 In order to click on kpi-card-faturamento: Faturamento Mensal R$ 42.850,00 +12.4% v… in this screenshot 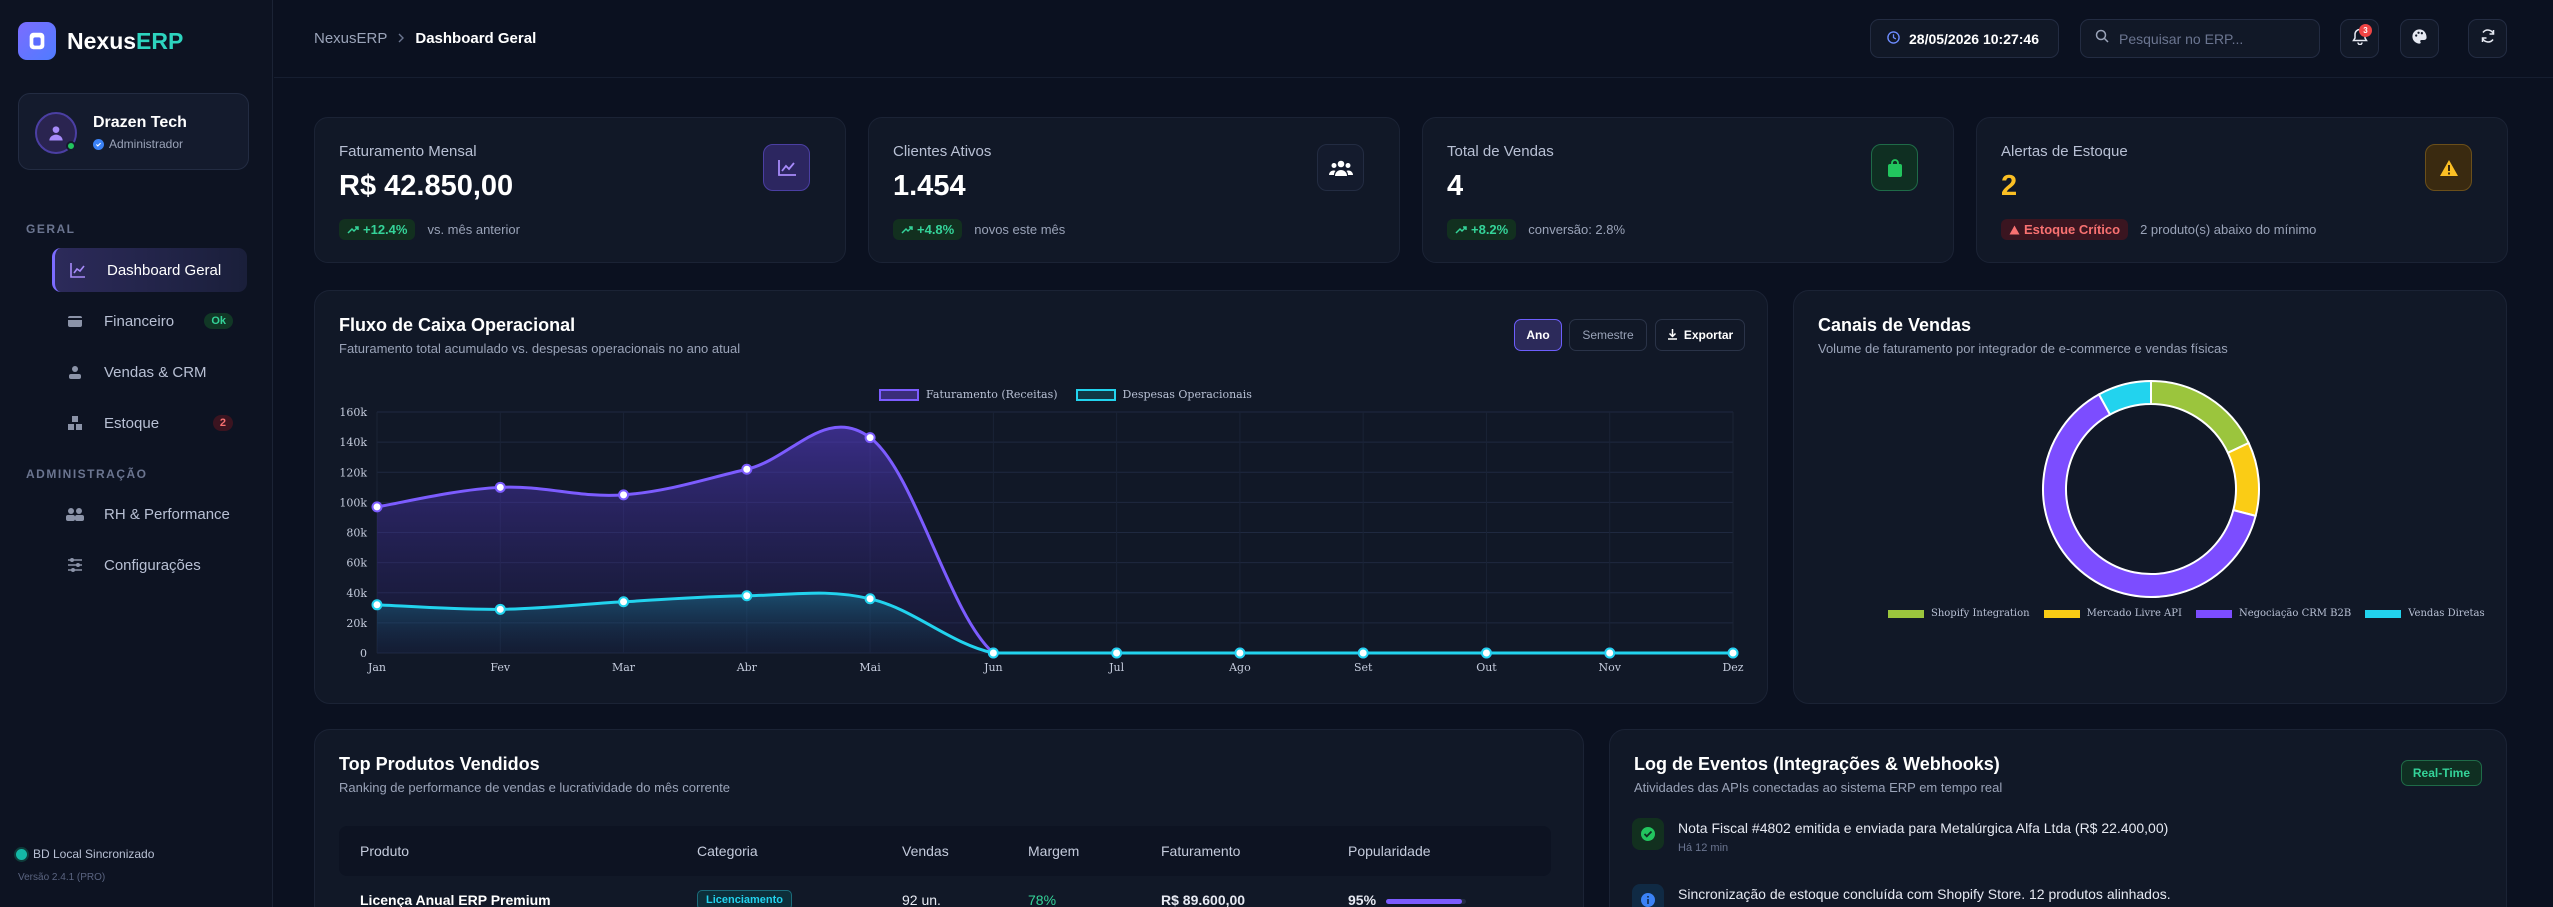, I will do `click(580, 190)`.